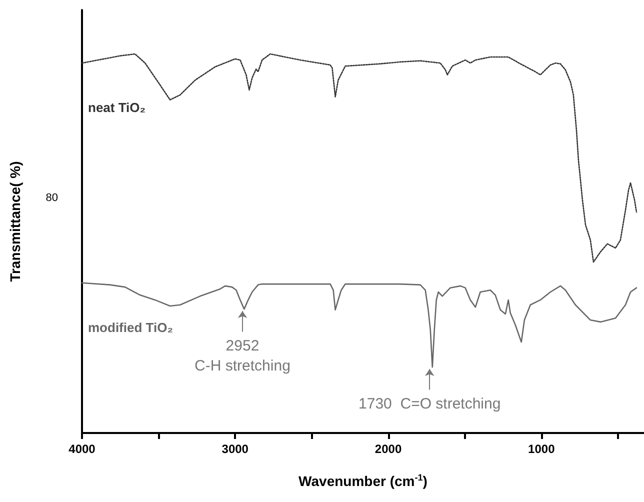  Describe the element at coordinates (82, 449) in the screenshot. I see `x-tick-label: 4000` at that location.